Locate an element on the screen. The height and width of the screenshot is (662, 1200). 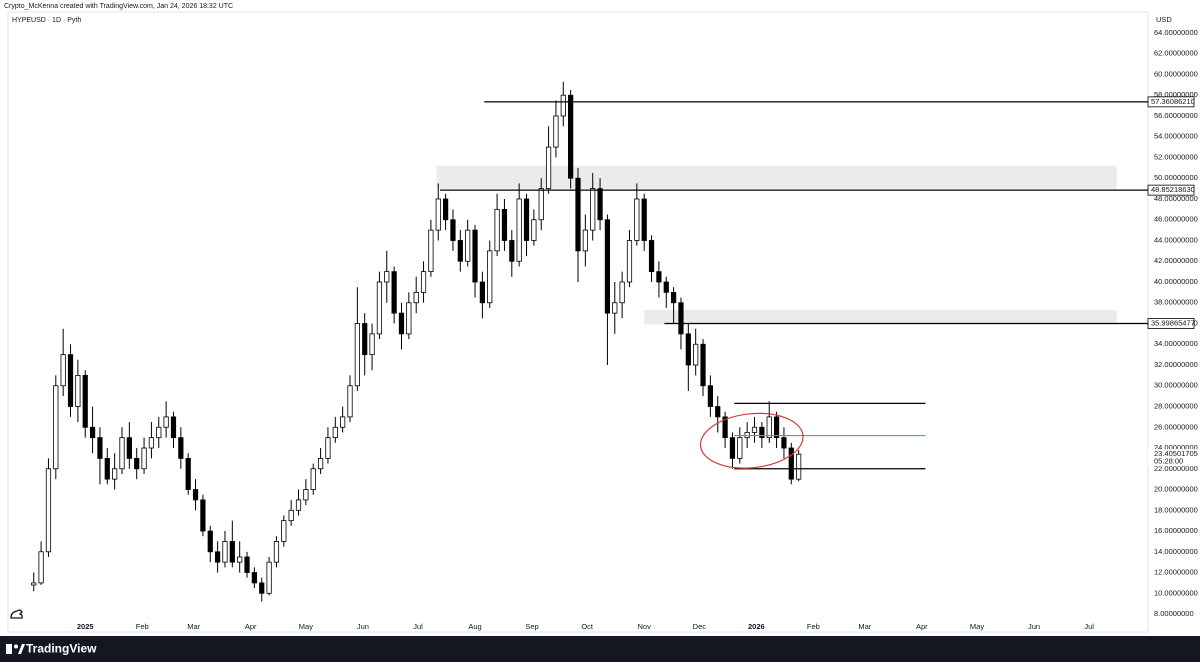
y-tick-label: 60.00000000 is located at coordinates (1176, 73).